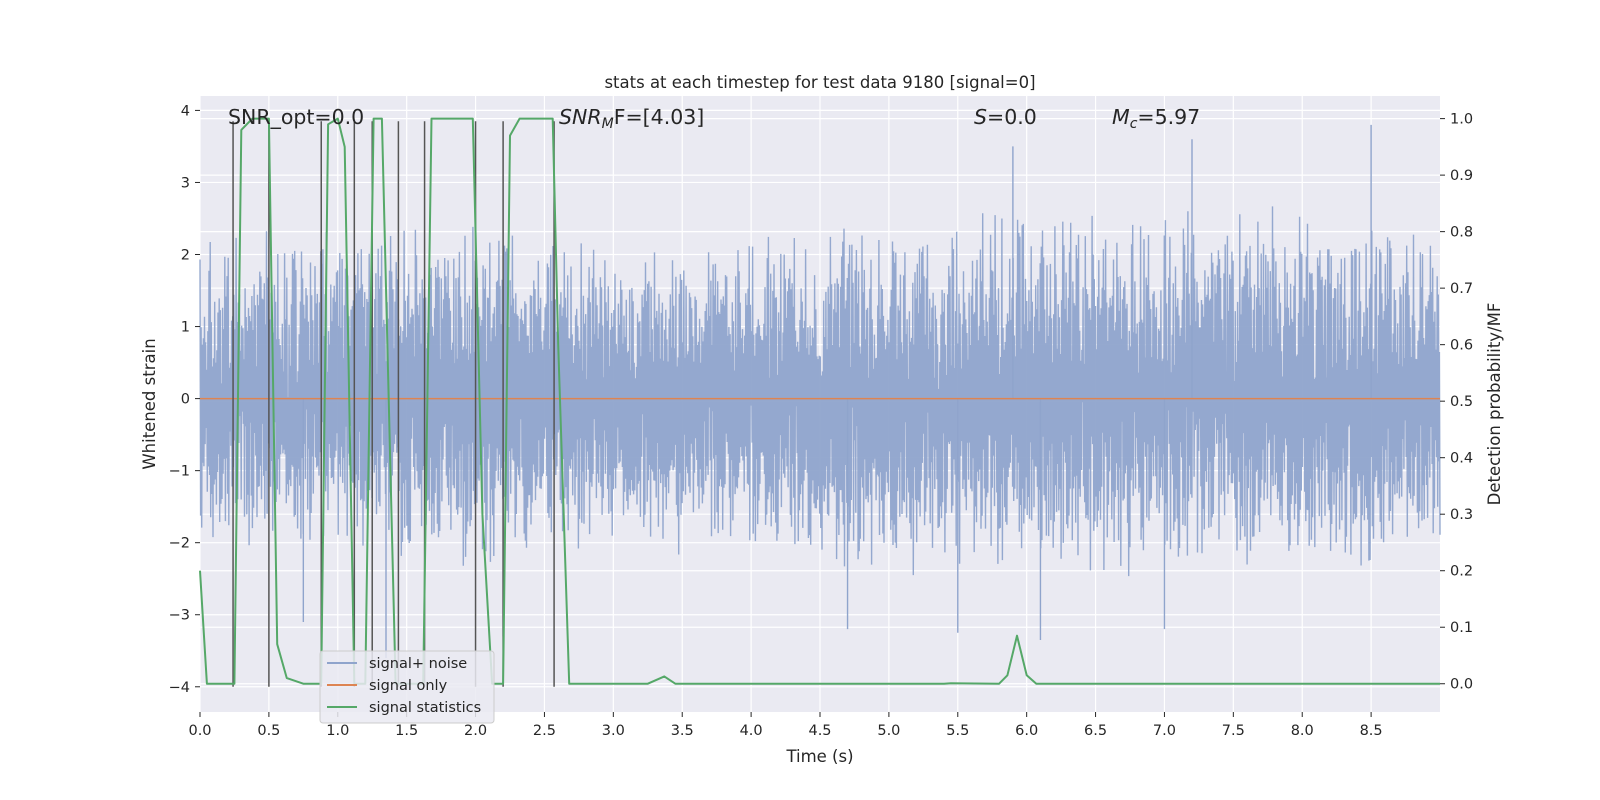 This screenshot has width=1600, height=800. I want to click on y2-tick-label: 0.9, so click(1461, 176).